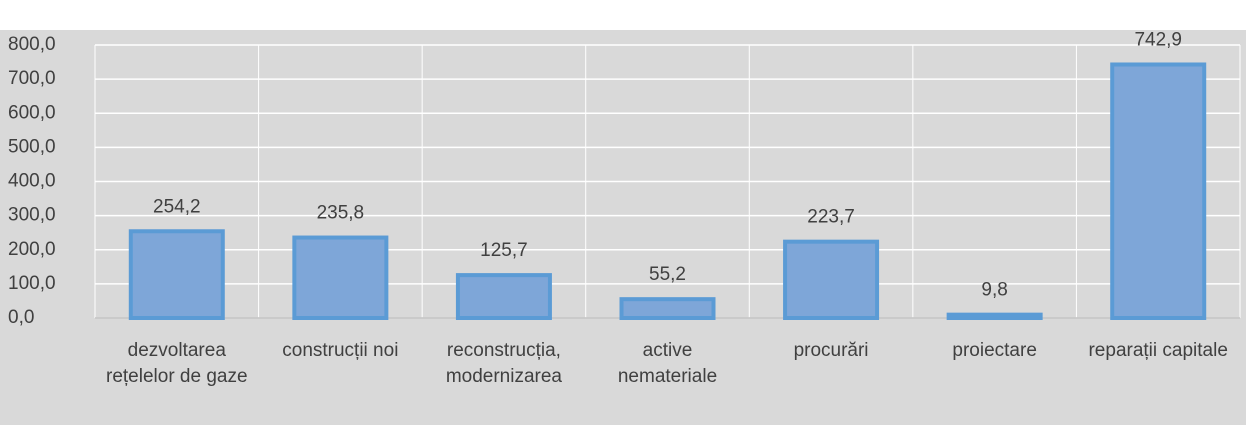  I want to click on x-tick-label: proiectare, so click(994, 350).